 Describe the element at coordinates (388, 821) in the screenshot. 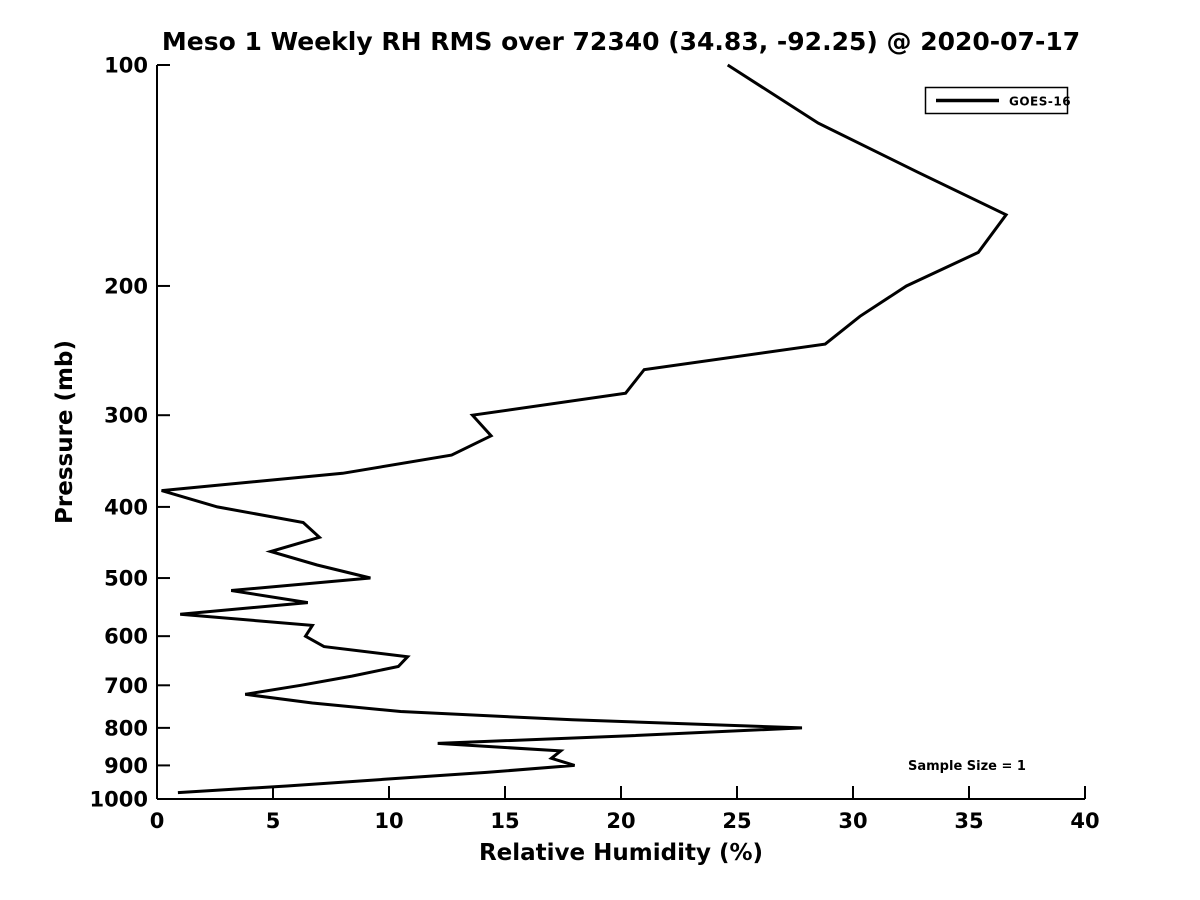

I see `x-tick-label: 10` at that location.